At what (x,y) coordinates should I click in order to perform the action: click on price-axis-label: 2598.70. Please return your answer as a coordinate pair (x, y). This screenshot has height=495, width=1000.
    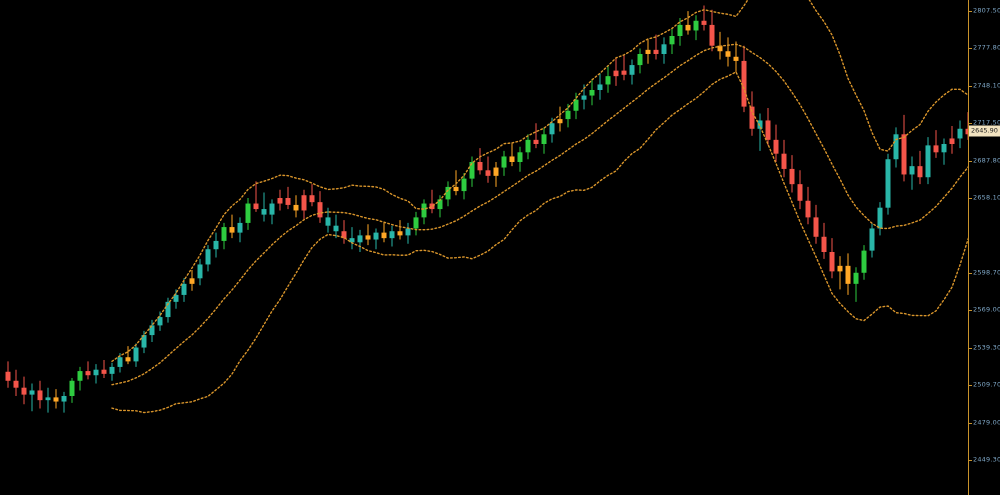
    Looking at the image, I should click on (986, 272).